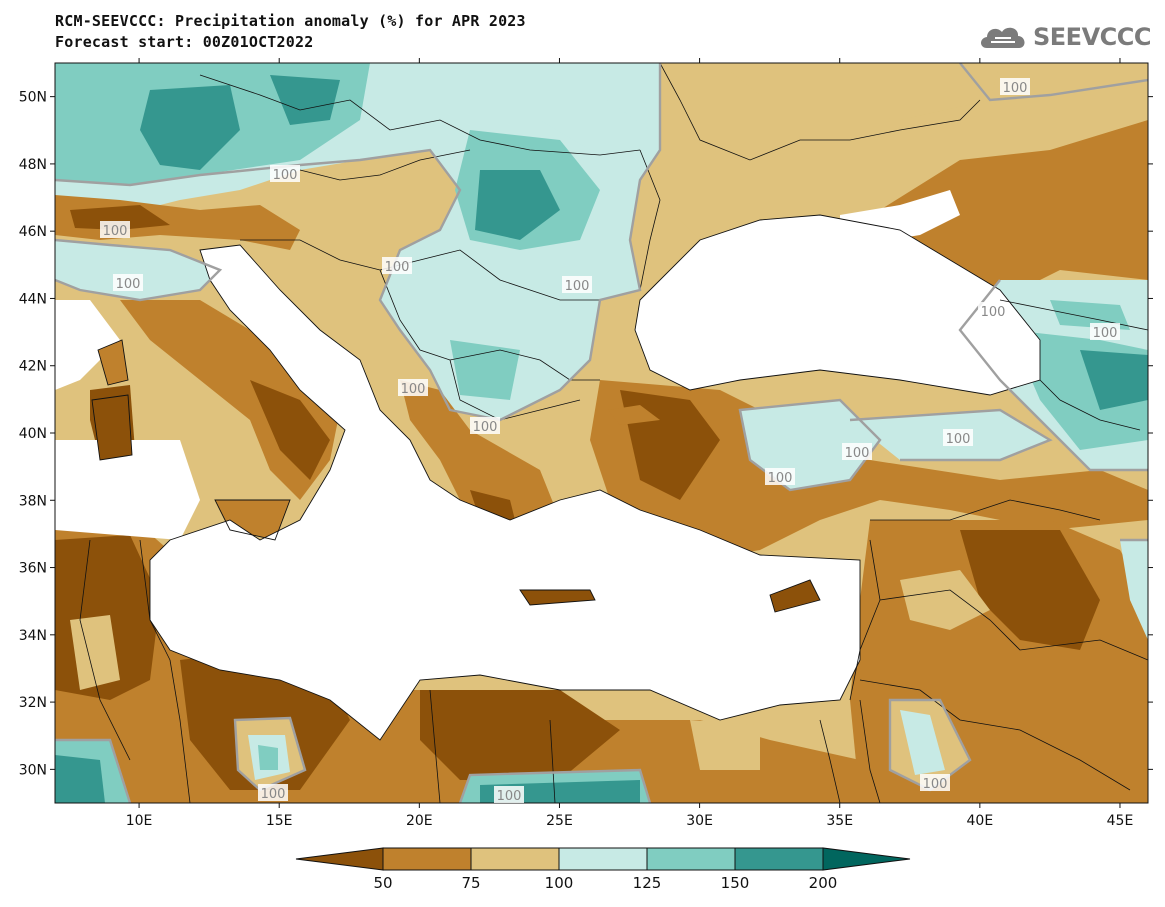 The height and width of the screenshot is (907, 1165). I want to click on lat-label: 44N, so click(33, 299).